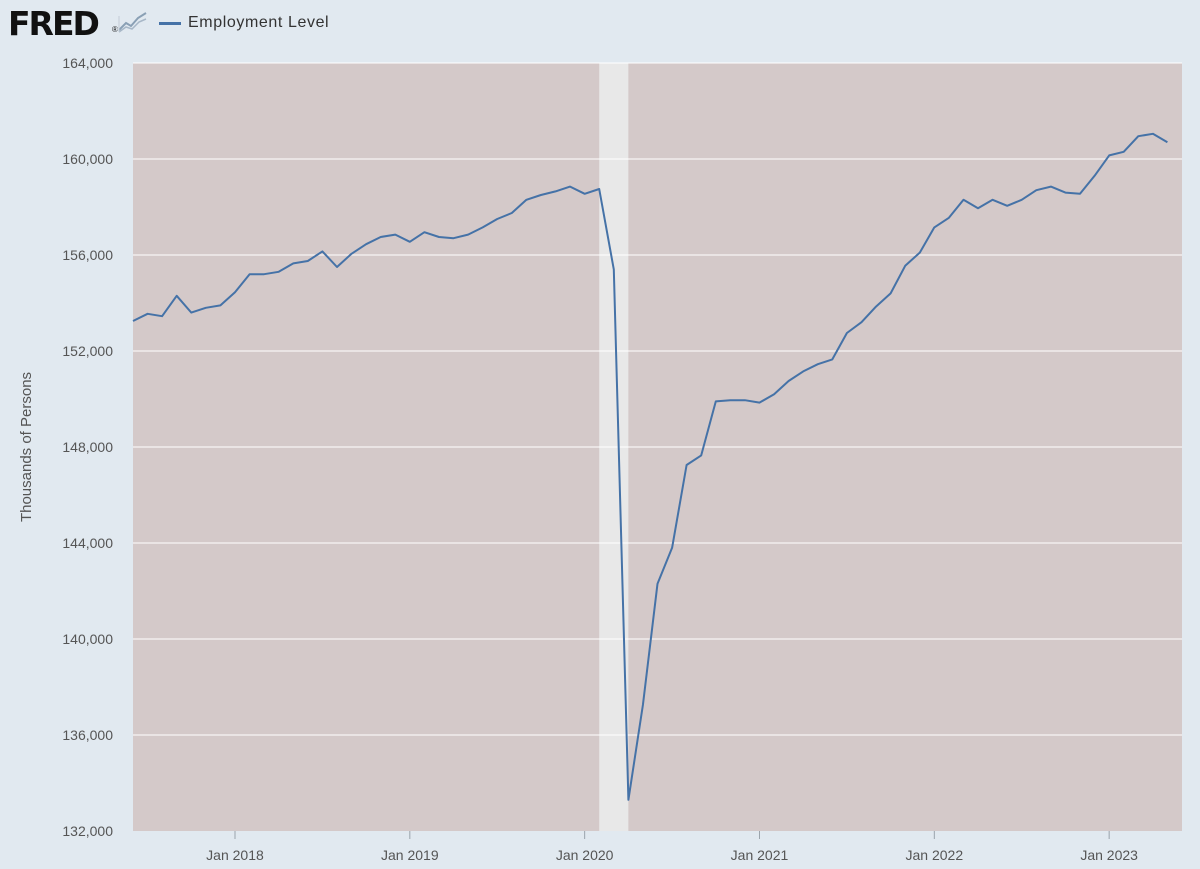  I want to click on chart-legend: Employment Level, so click(244, 23).